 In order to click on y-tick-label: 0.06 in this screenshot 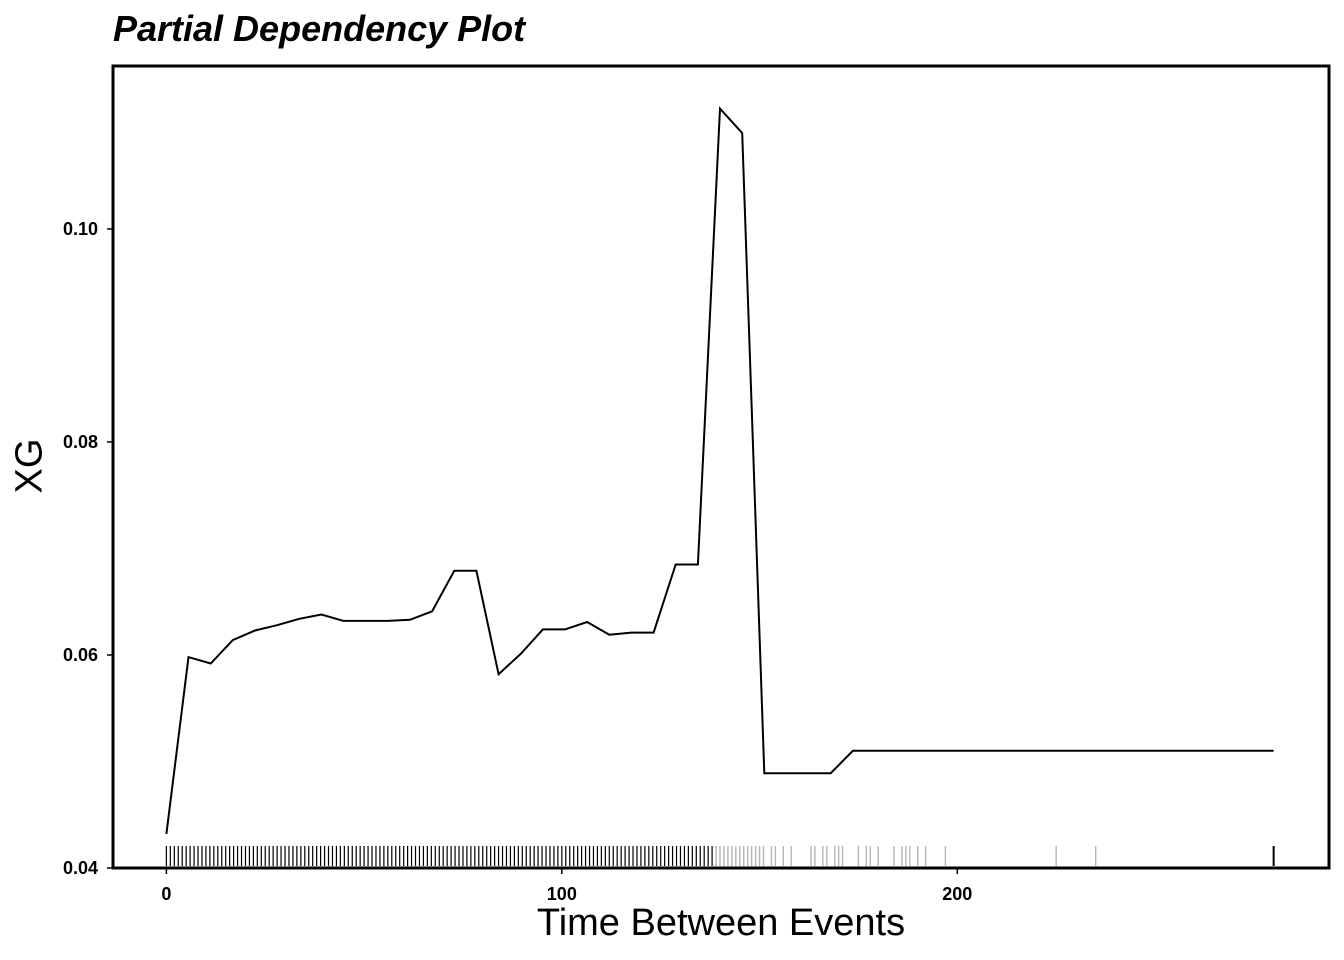, I will do `click(80, 655)`.